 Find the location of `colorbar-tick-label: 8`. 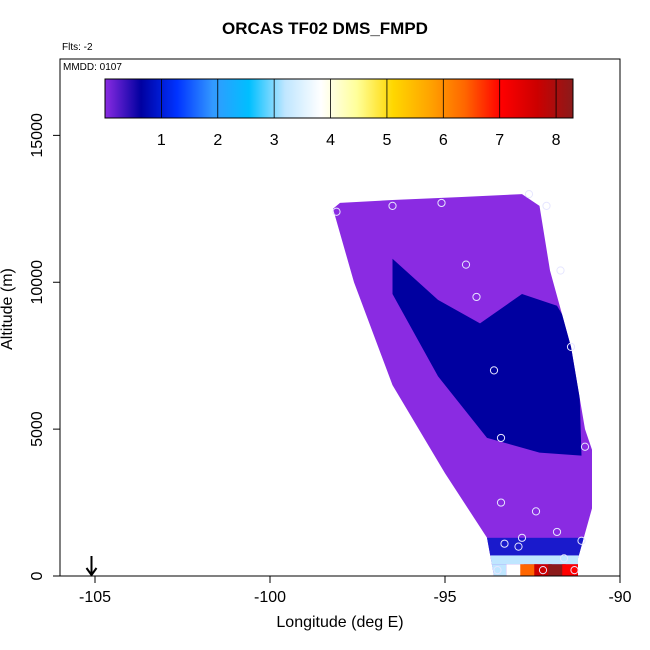

colorbar-tick-label: 8 is located at coordinates (556, 140).